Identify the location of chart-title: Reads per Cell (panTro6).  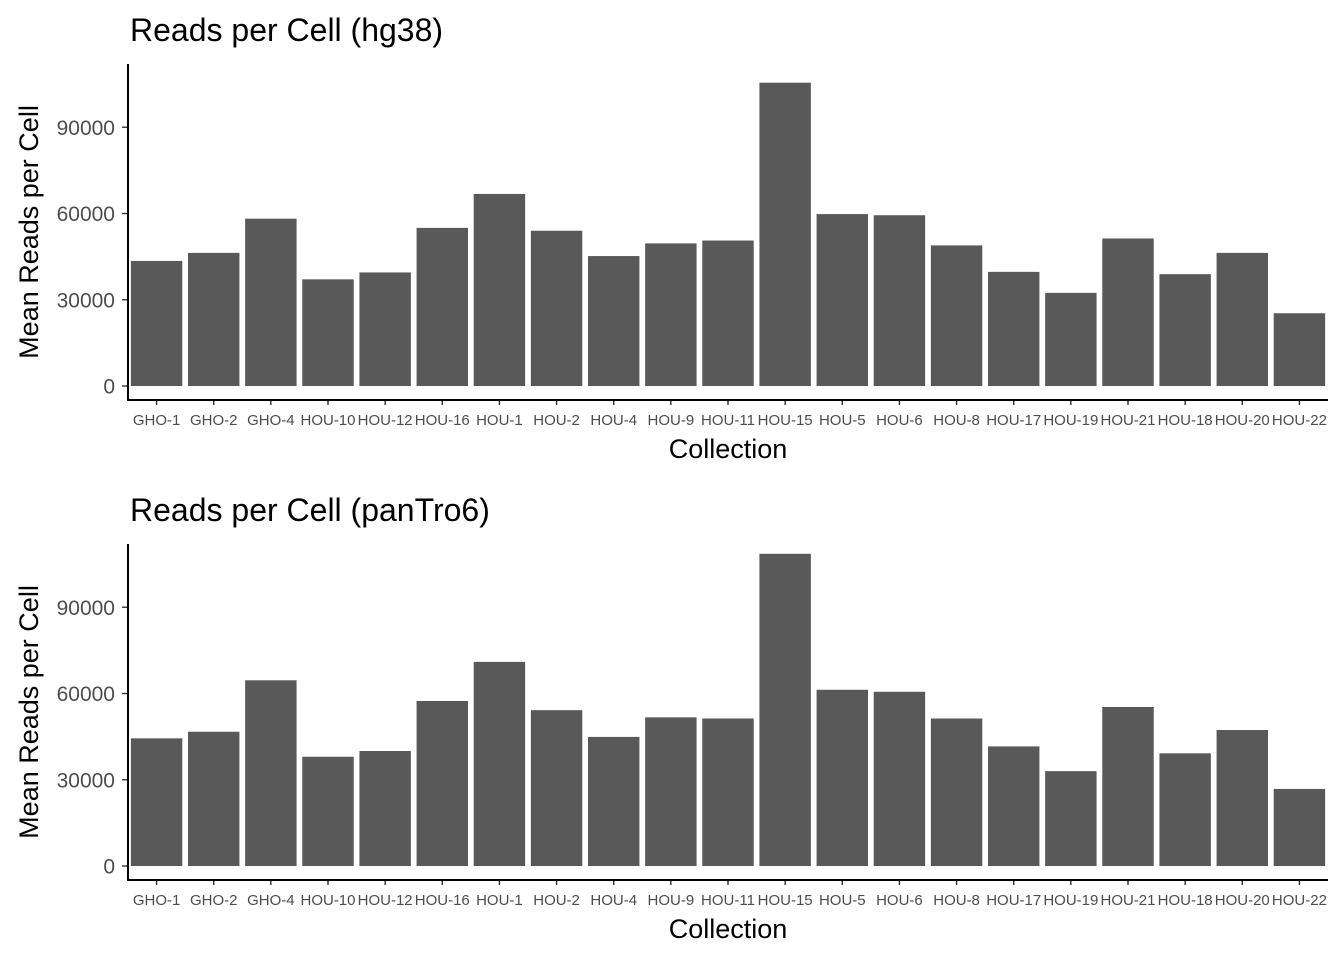
(310, 510).